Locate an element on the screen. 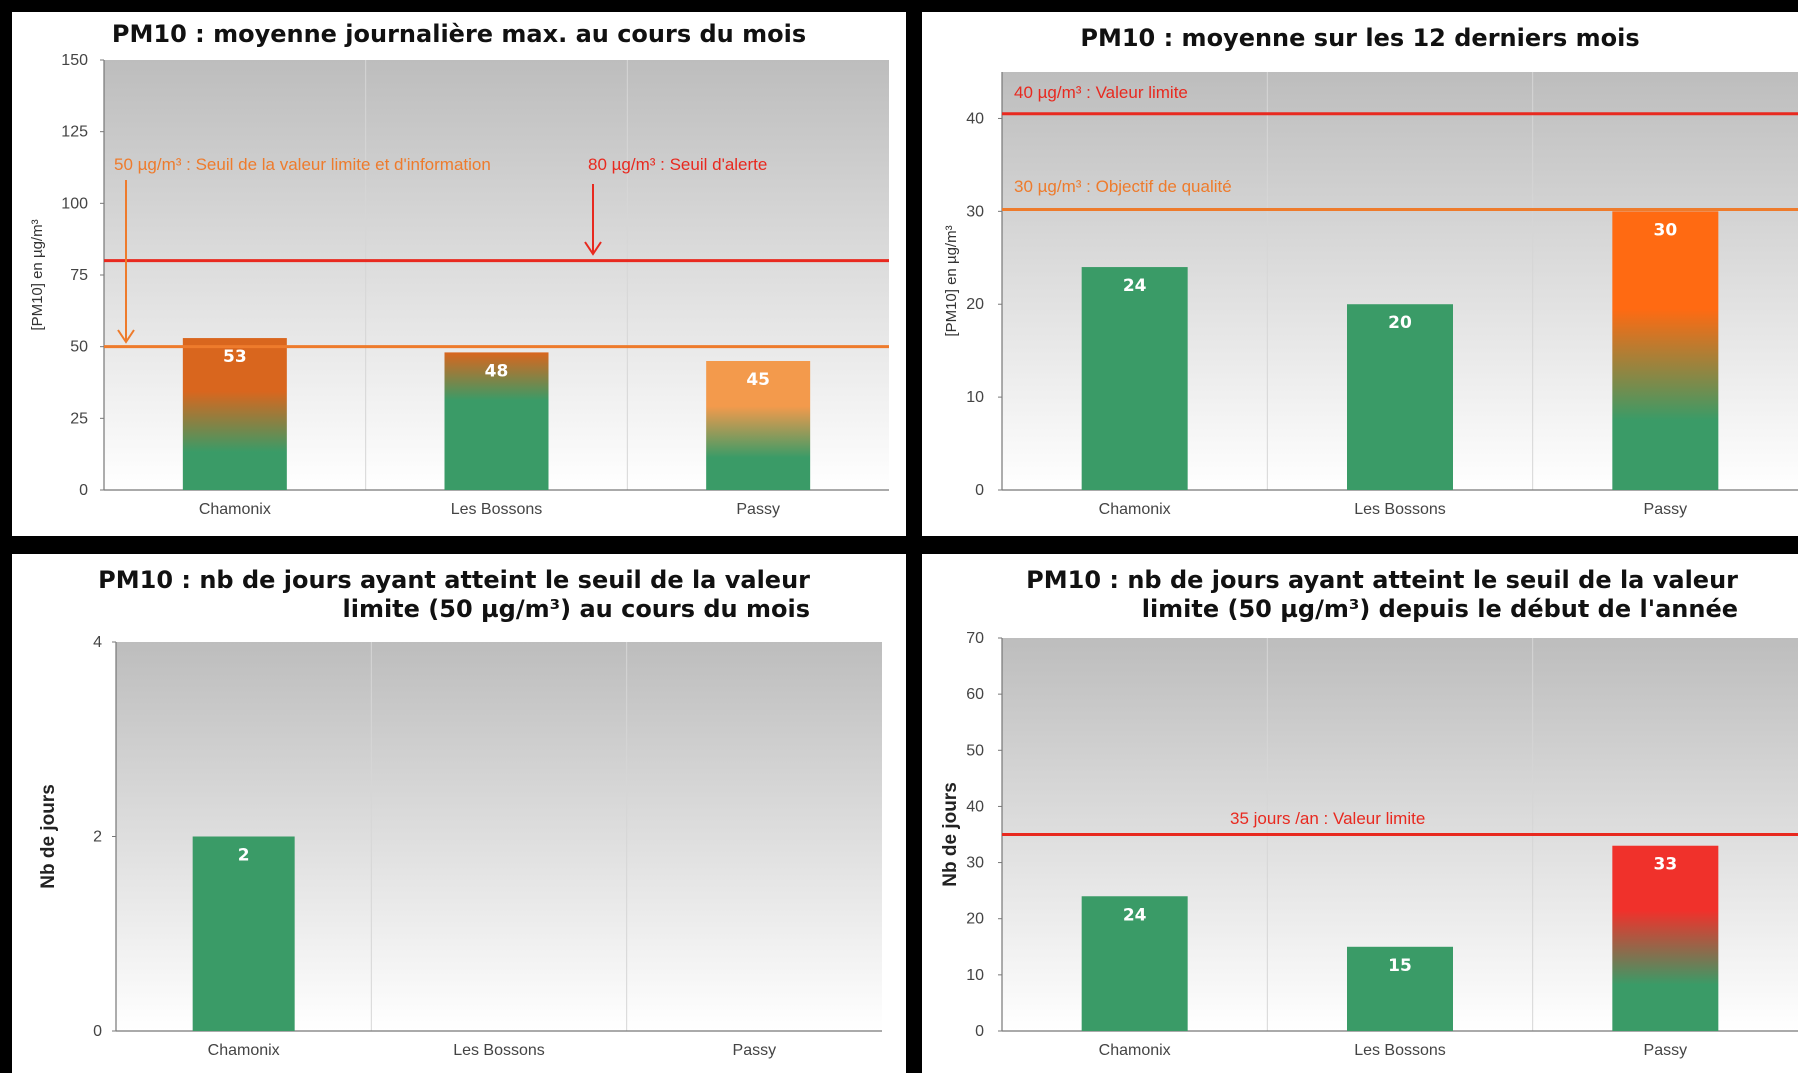 Image resolution: width=1798 pixels, height=1073 pixels. y-tick-label: 60 is located at coordinates (975, 694).